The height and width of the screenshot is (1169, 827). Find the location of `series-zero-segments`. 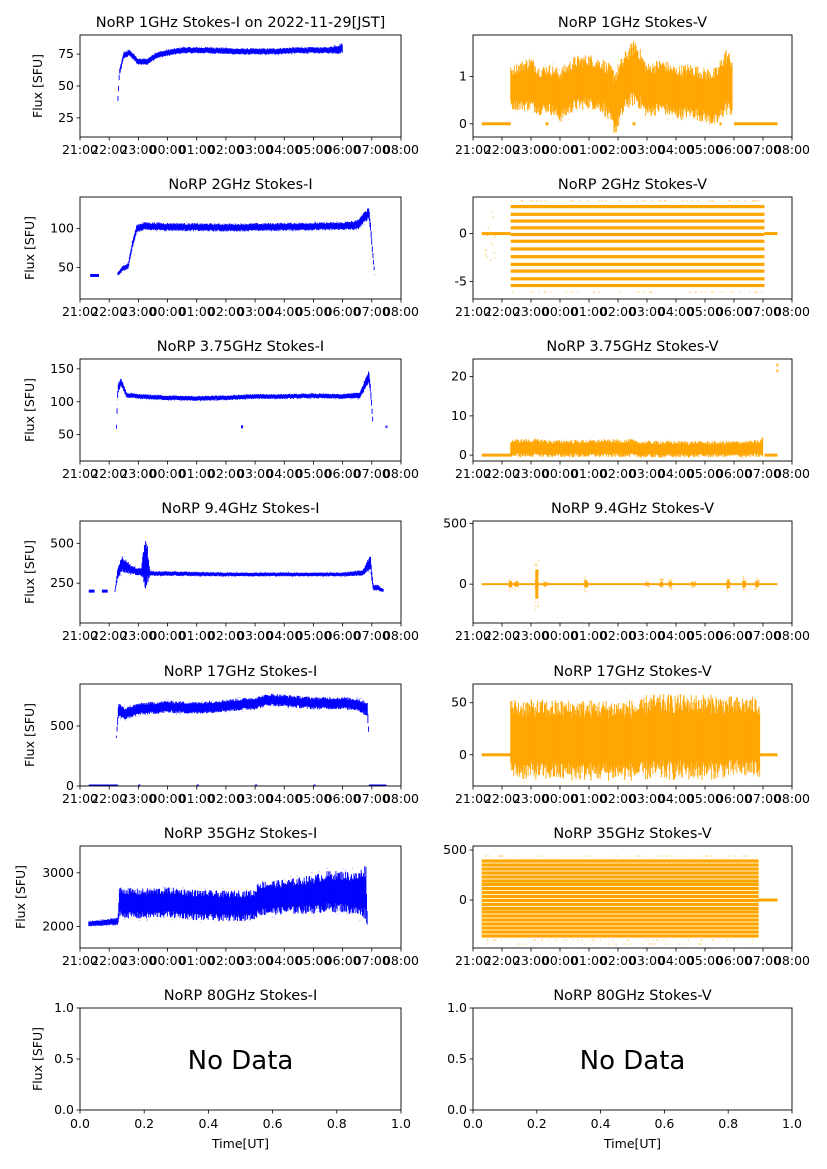

series-zero-segments is located at coordinates (629, 455).